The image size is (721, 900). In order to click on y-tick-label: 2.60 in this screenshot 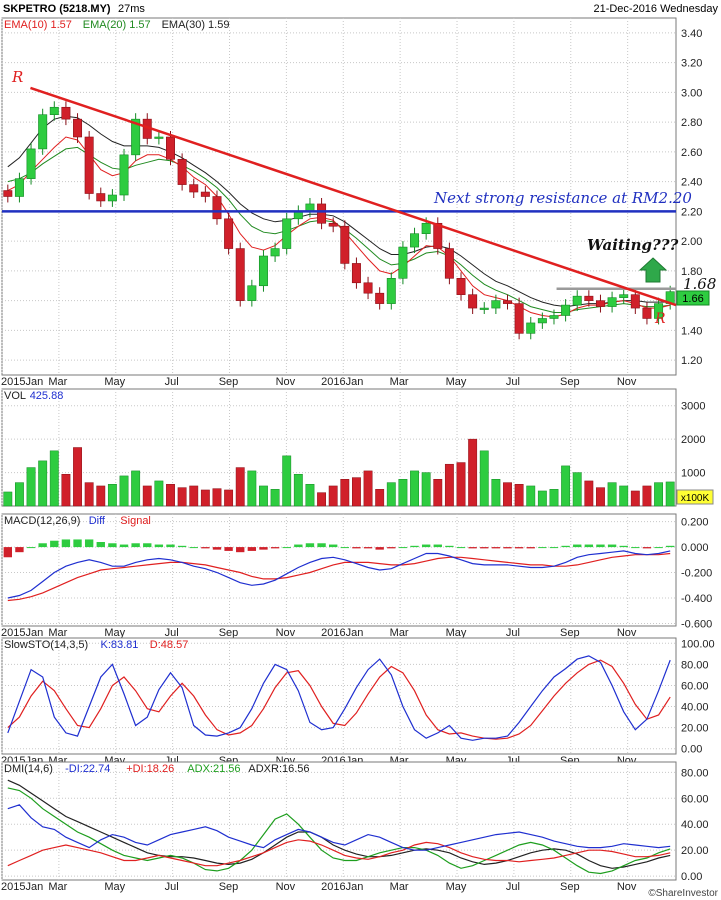, I will do `click(691, 153)`.